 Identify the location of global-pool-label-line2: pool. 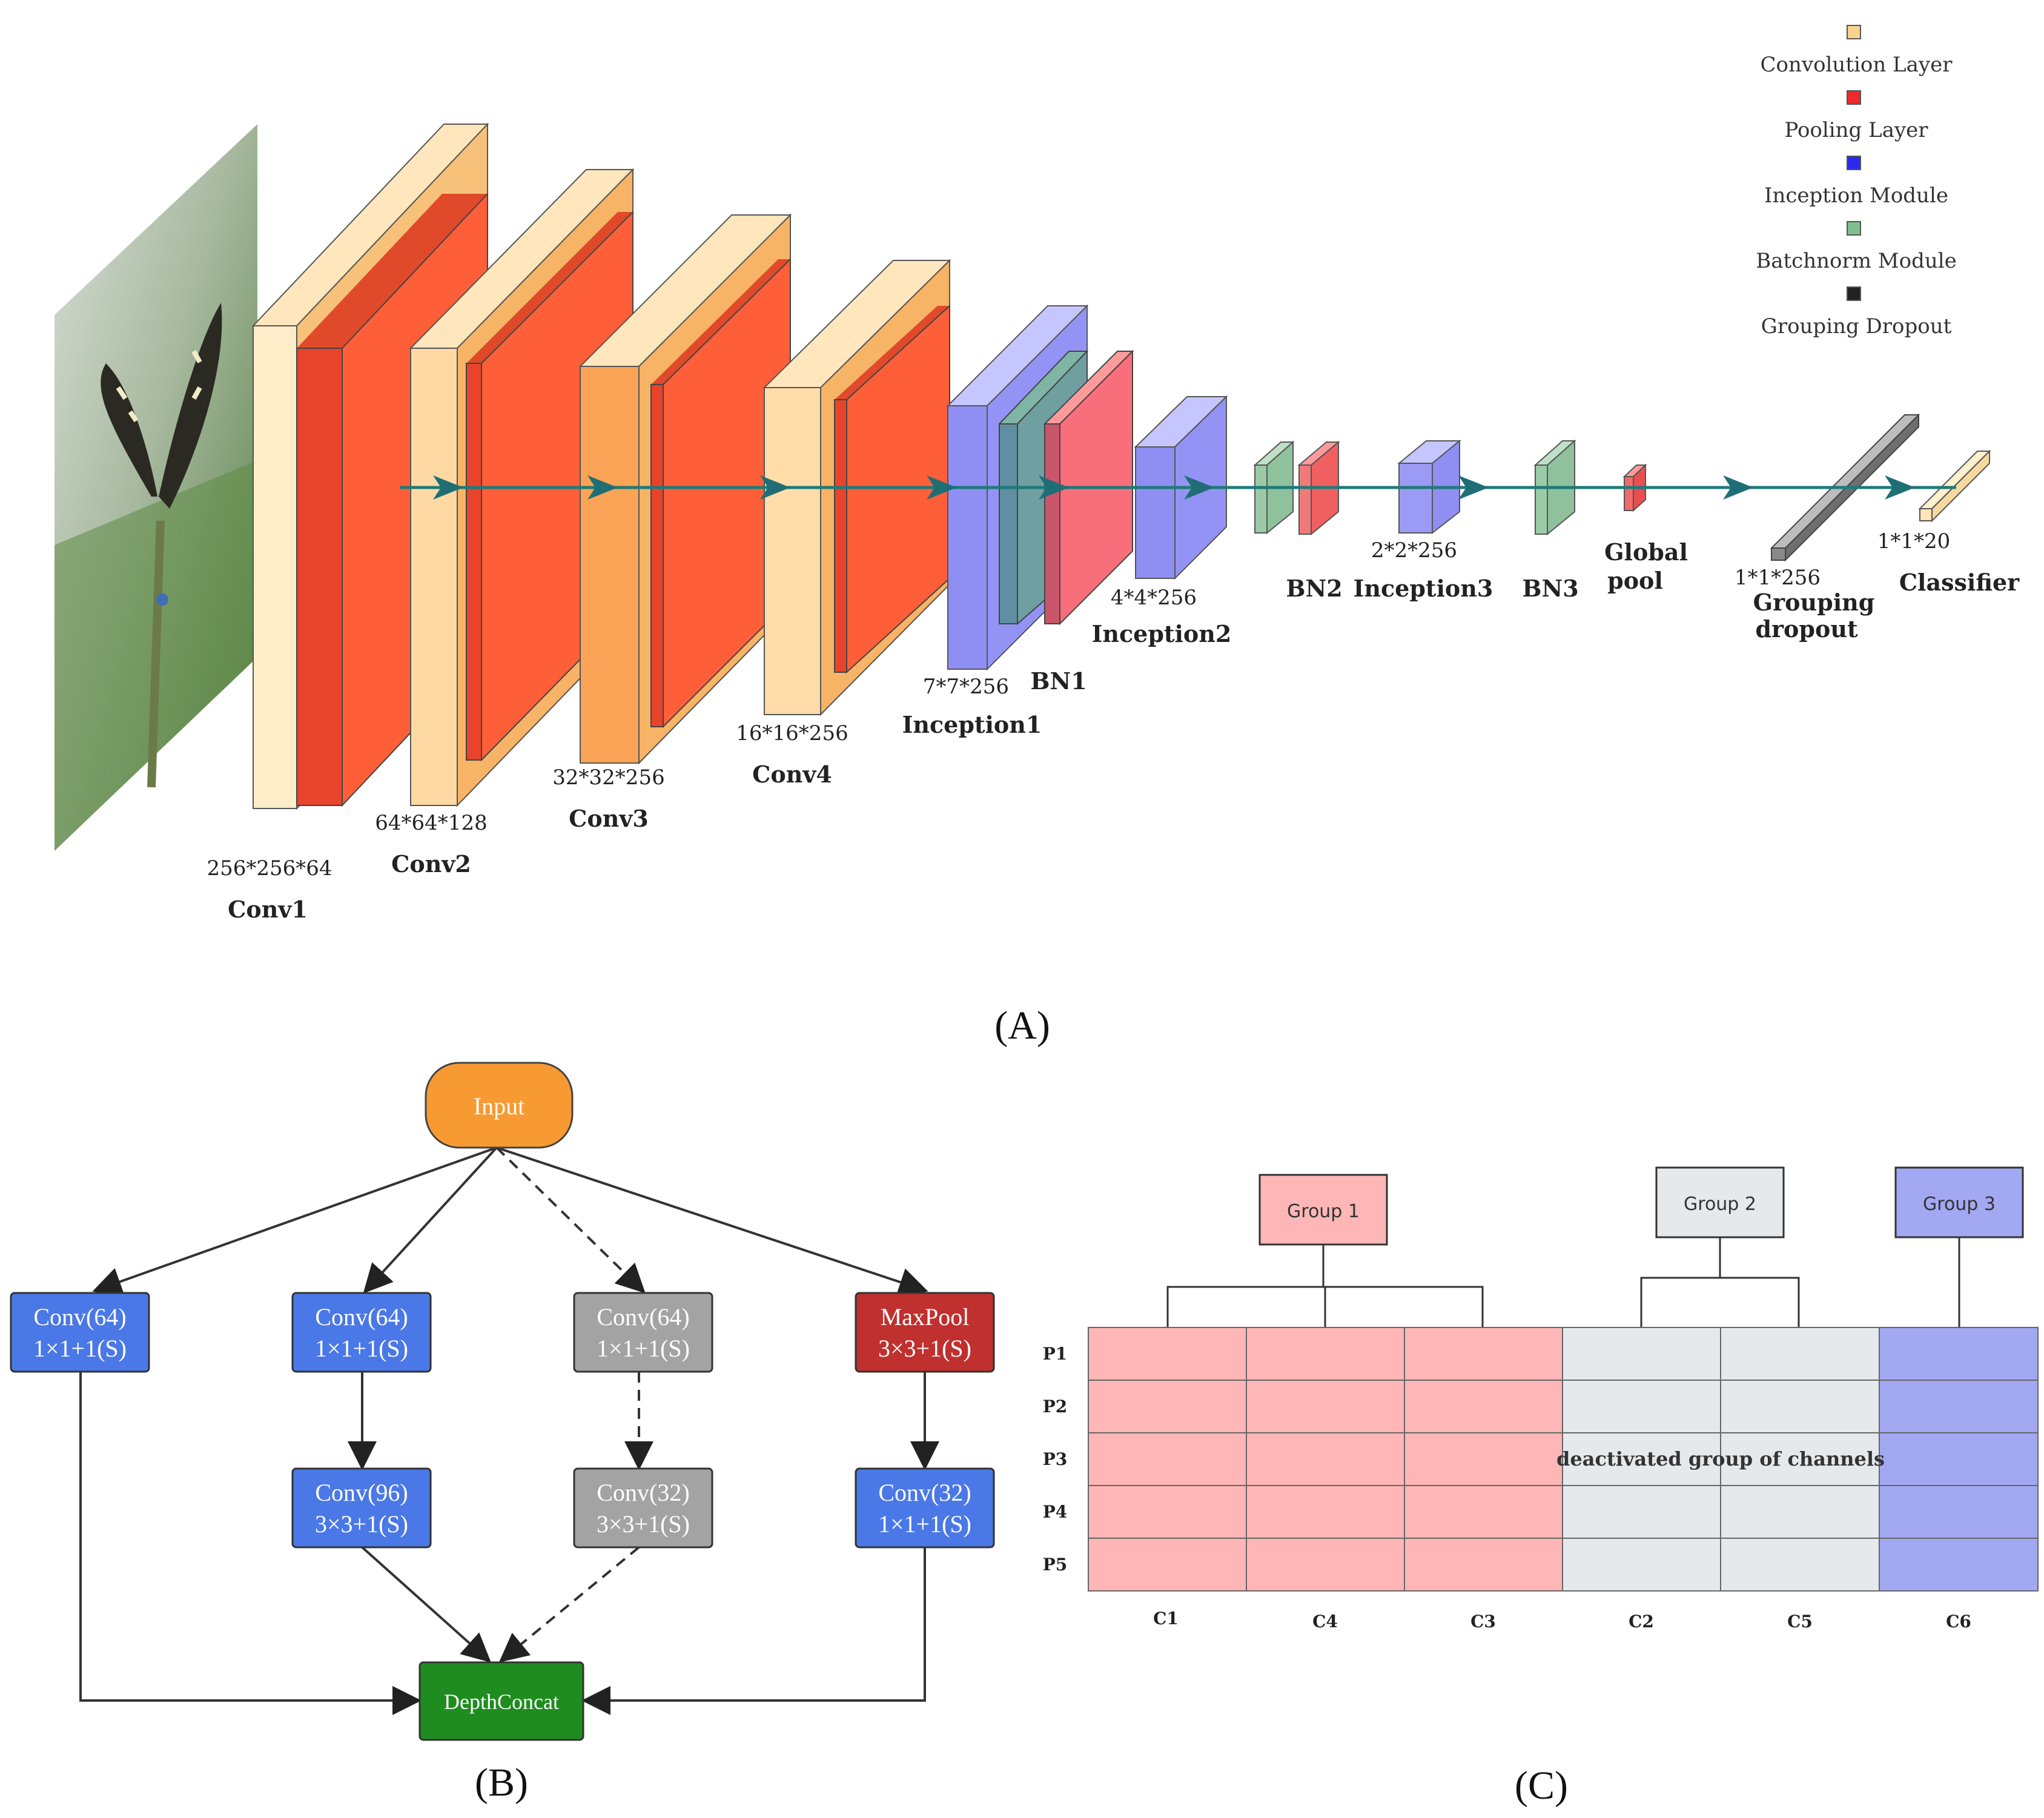
(1635, 580).